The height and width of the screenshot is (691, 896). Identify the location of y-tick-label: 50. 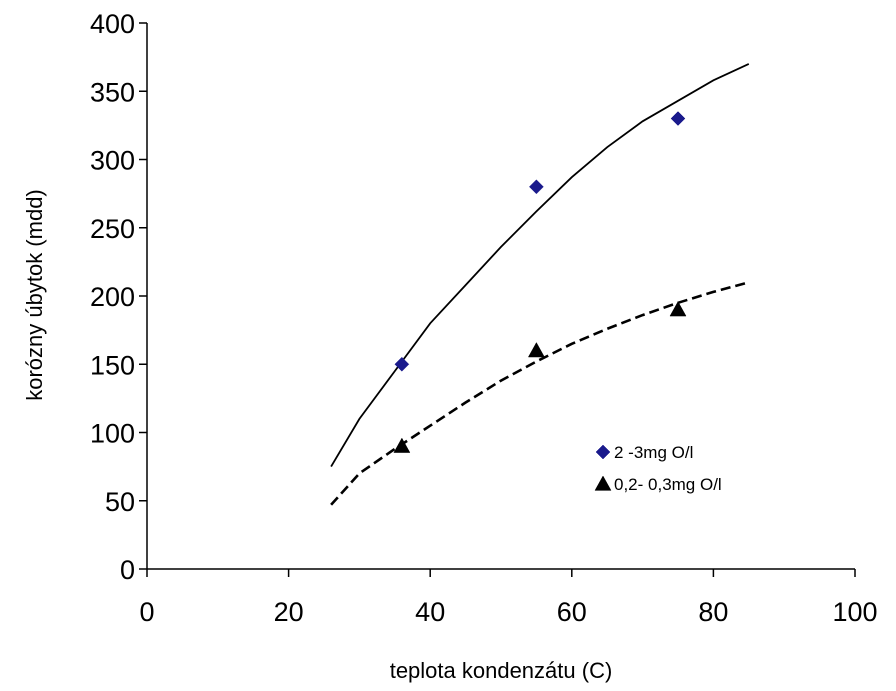
(120, 502).